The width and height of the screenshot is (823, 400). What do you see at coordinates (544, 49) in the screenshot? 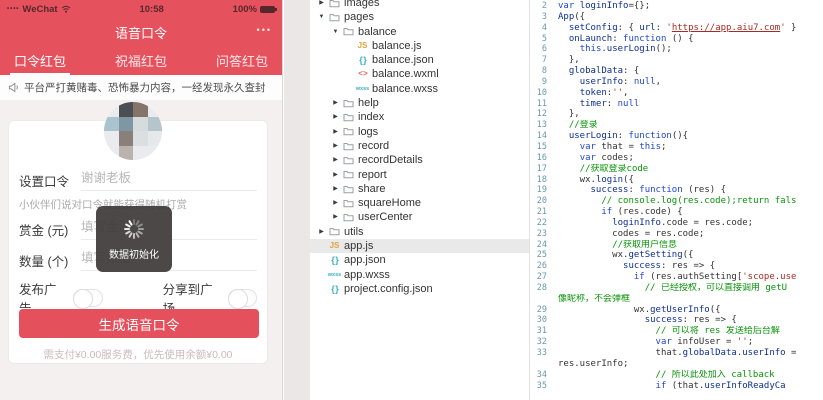
I see `line-number: 6` at bounding box center [544, 49].